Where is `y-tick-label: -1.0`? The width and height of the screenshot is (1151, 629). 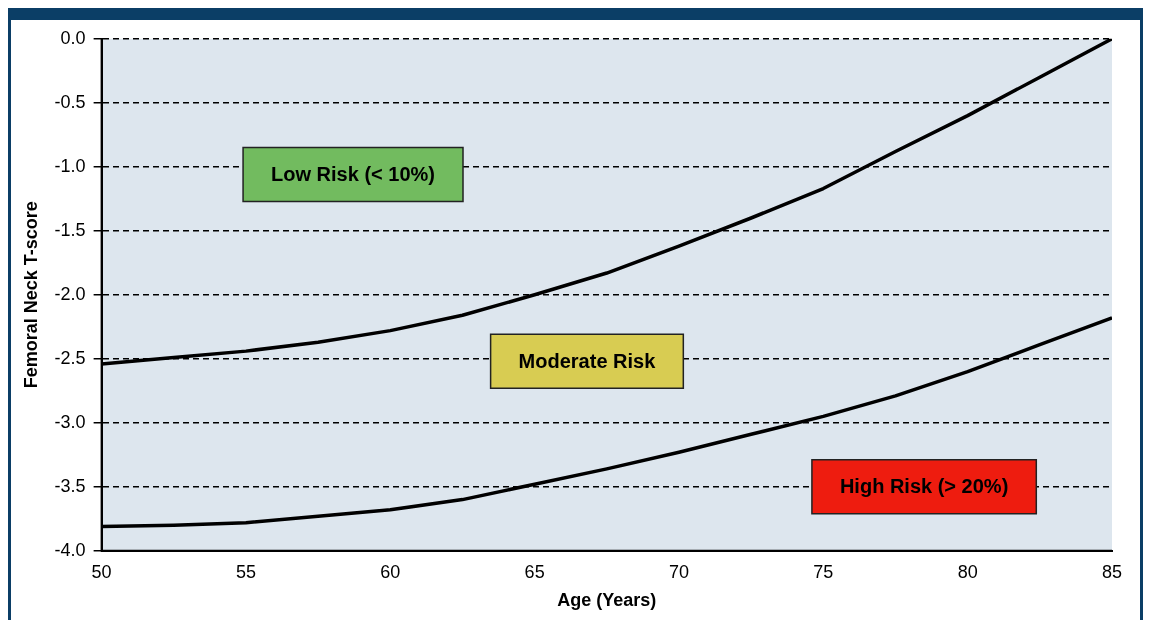
y-tick-label: -1.0 is located at coordinates (70, 165).